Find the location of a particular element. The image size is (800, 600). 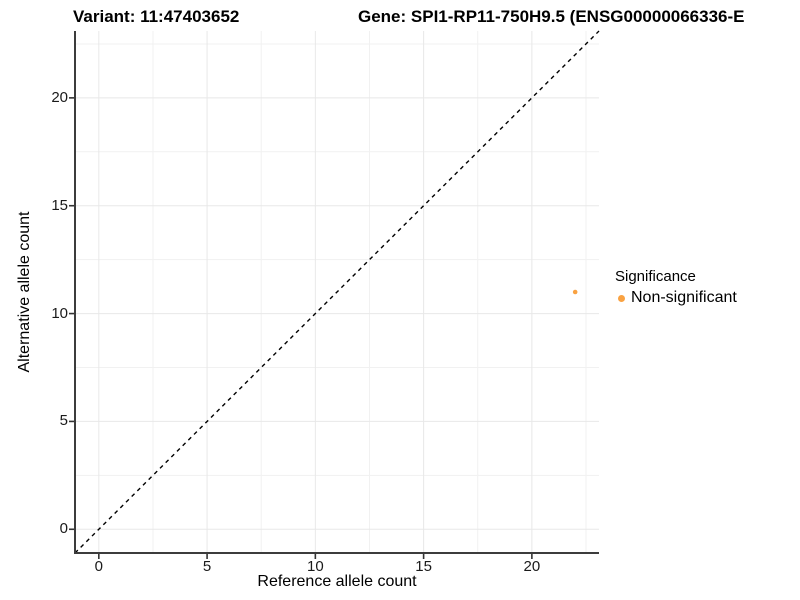

x-tick-label: 10 is located at coordinates (315, 566).